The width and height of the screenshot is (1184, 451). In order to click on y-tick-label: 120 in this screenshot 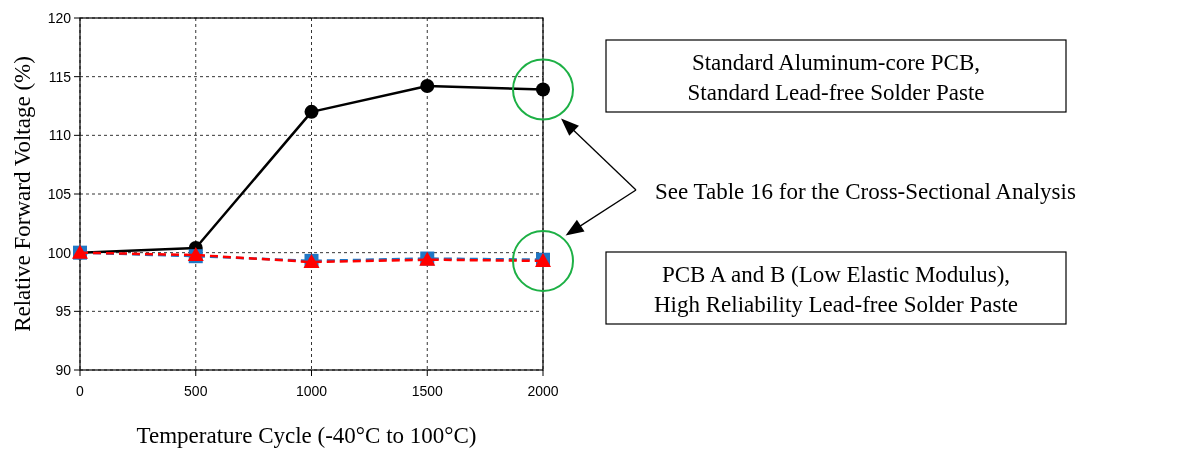, I will do `click(59, 17)`.